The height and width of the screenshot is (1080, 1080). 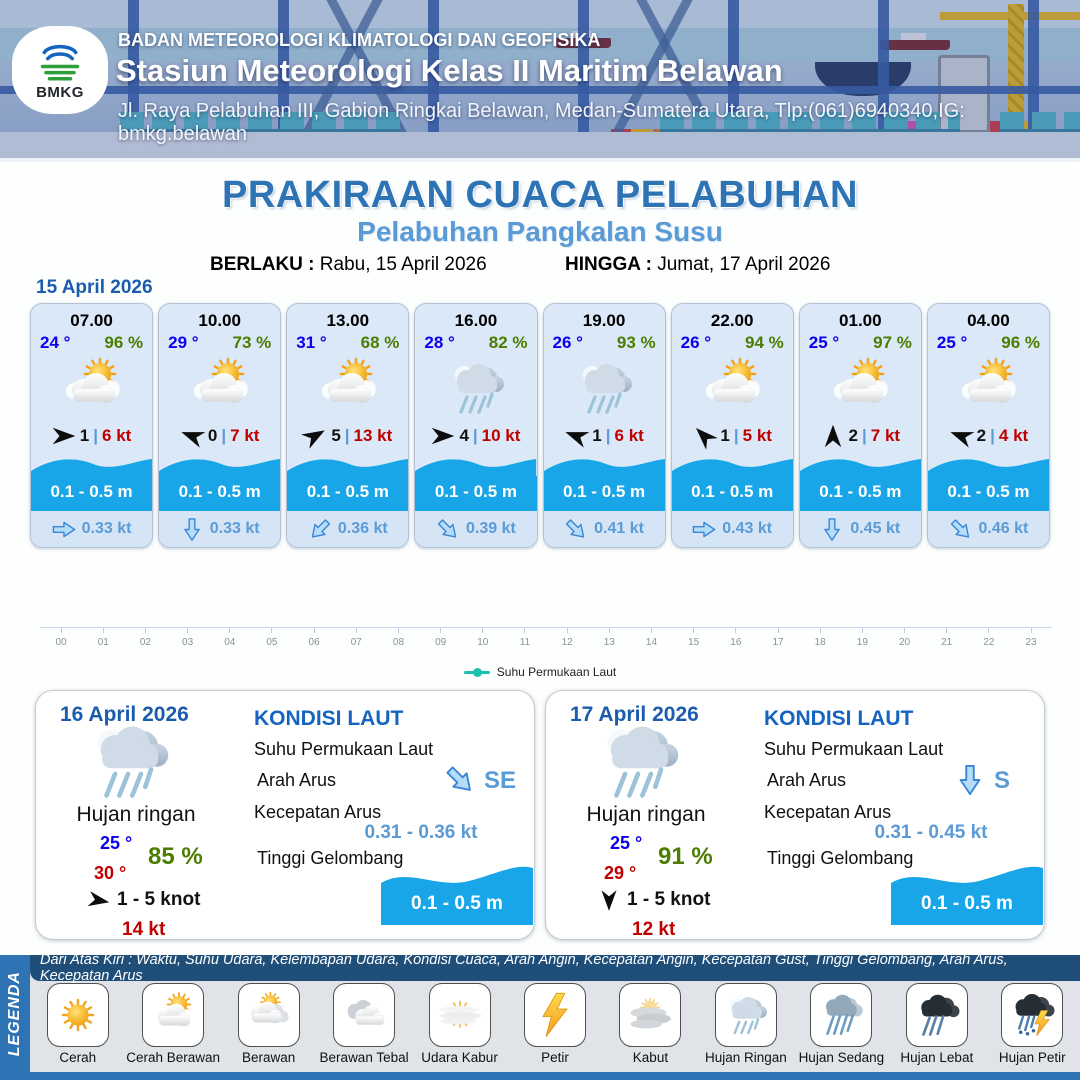 What do you see at coordinates (220, 425) in the screenshot?
I see `forecast-card: 10.00 29 ° 73 % 0 | 7 kt 0.1 - 0.5 m 0.33 kt` at bounding box center [220, 425].